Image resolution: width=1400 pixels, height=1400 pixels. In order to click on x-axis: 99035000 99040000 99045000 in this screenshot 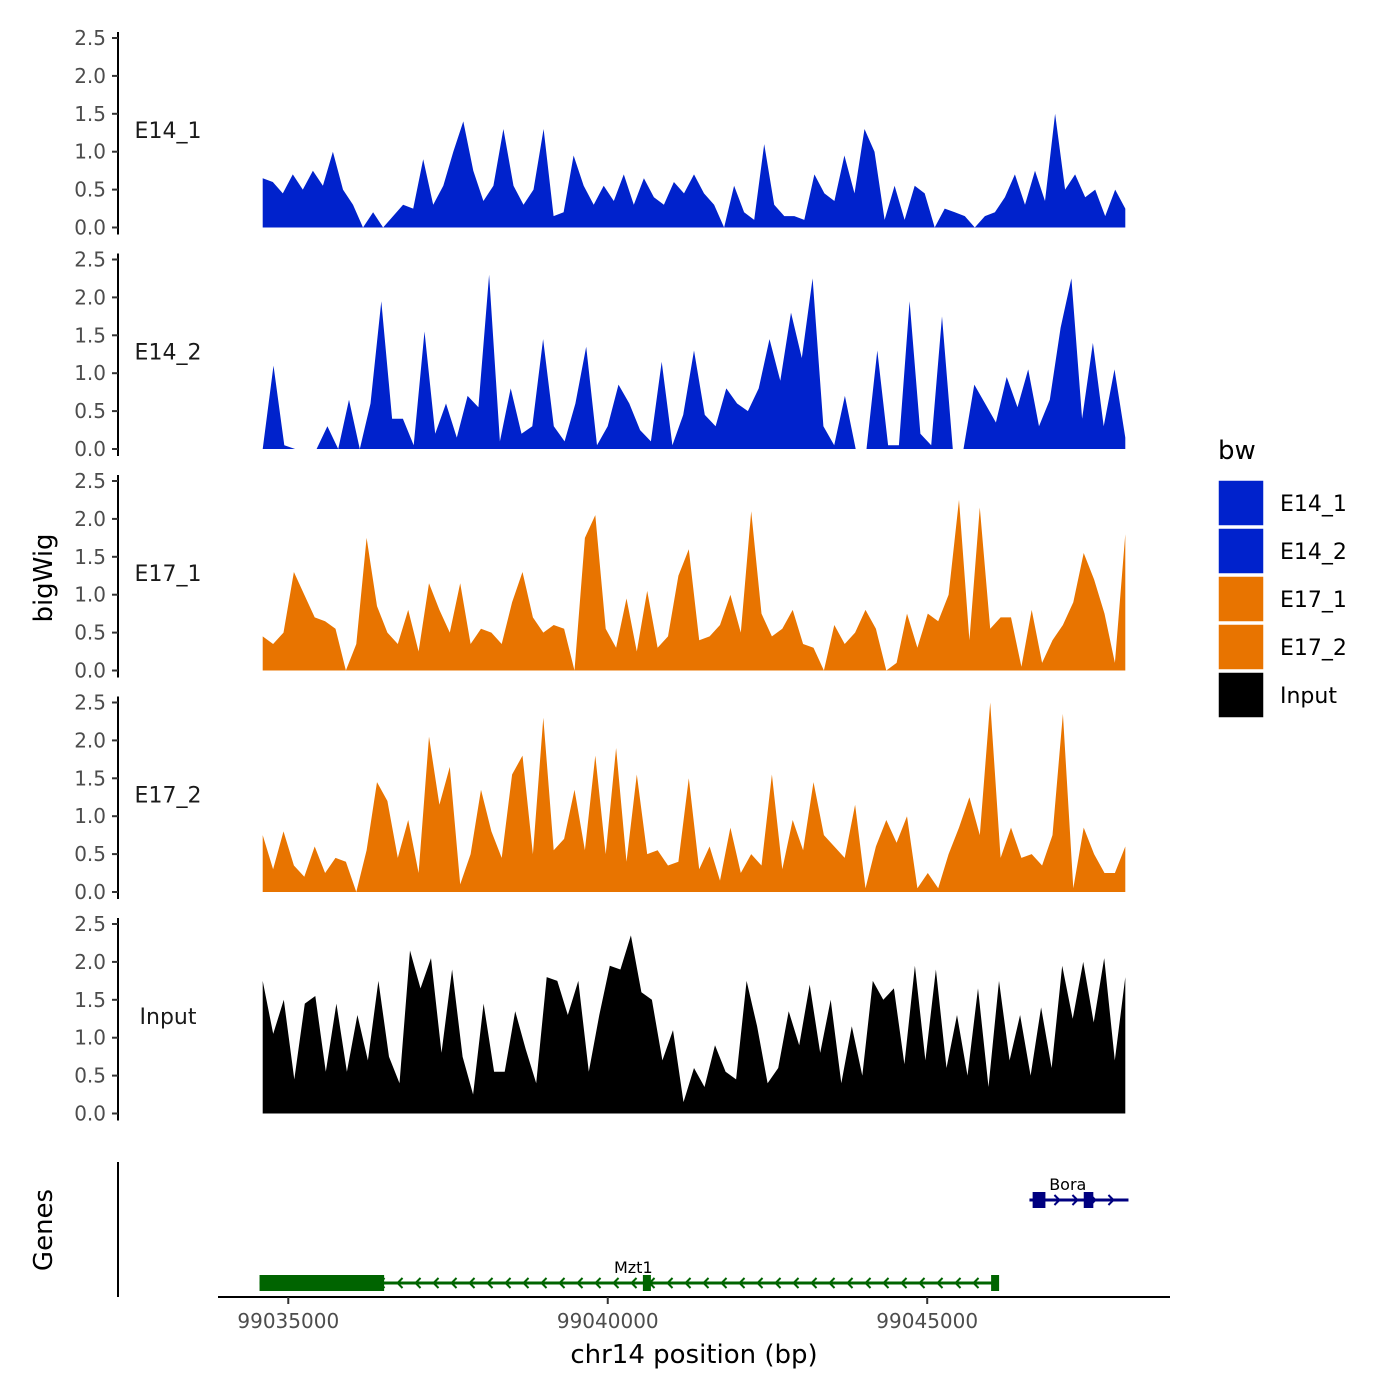, I will do `click(694, 1314)`.